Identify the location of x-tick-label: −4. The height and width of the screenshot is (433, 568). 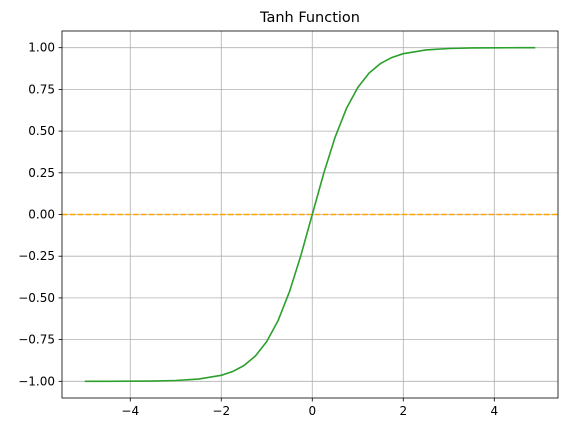
(130, 411).